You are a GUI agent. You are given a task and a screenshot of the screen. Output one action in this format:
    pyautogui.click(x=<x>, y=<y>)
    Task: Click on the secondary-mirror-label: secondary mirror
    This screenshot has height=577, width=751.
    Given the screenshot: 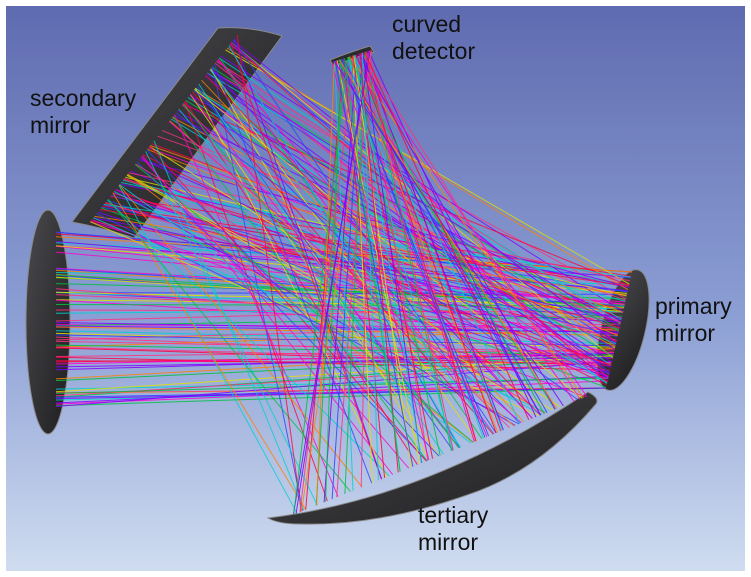 What is the action you would take?
    pyautogui.click(x=83, y=111)
    